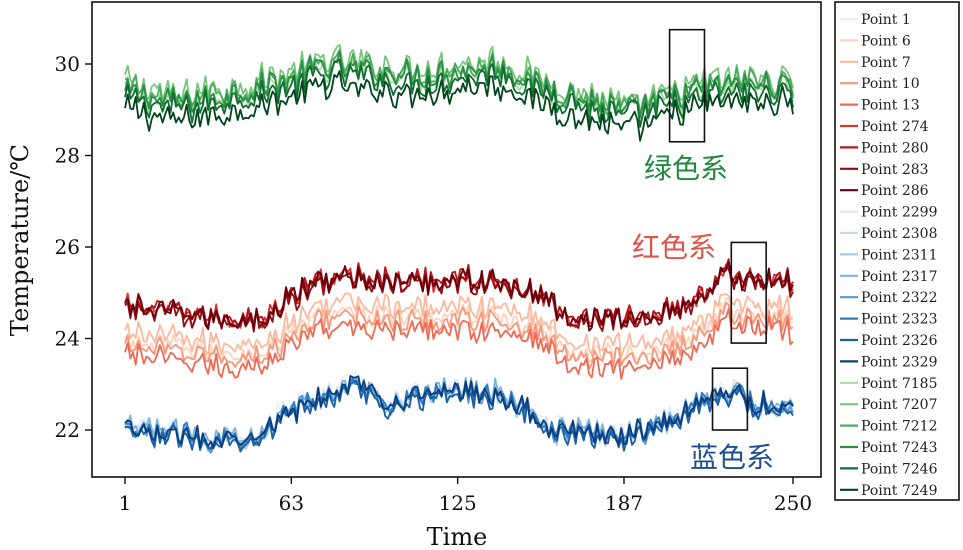  Describe the element at coordinates (899, 469) in the screenshot. I see `legend-label: Point 7246` at that location.